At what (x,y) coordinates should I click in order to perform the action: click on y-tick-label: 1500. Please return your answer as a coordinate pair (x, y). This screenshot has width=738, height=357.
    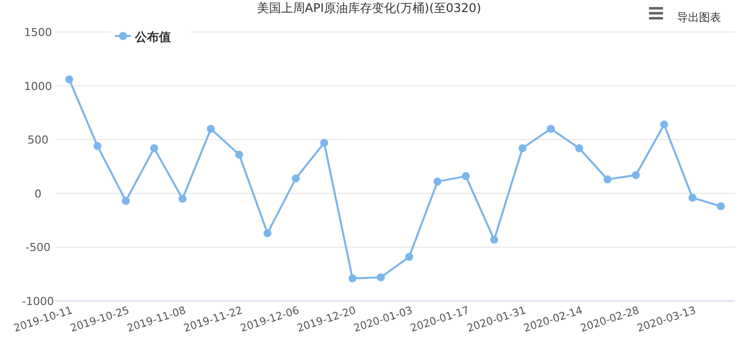
    Looking at the image, I should click on (38, 32).